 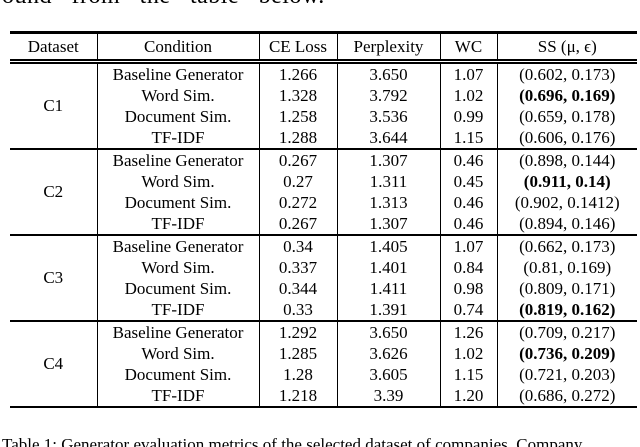 What do you see at coordinates (388, 116) in the screenshot?
I see `perplexity-cell: 3.536` at bounding box center [388, 116].